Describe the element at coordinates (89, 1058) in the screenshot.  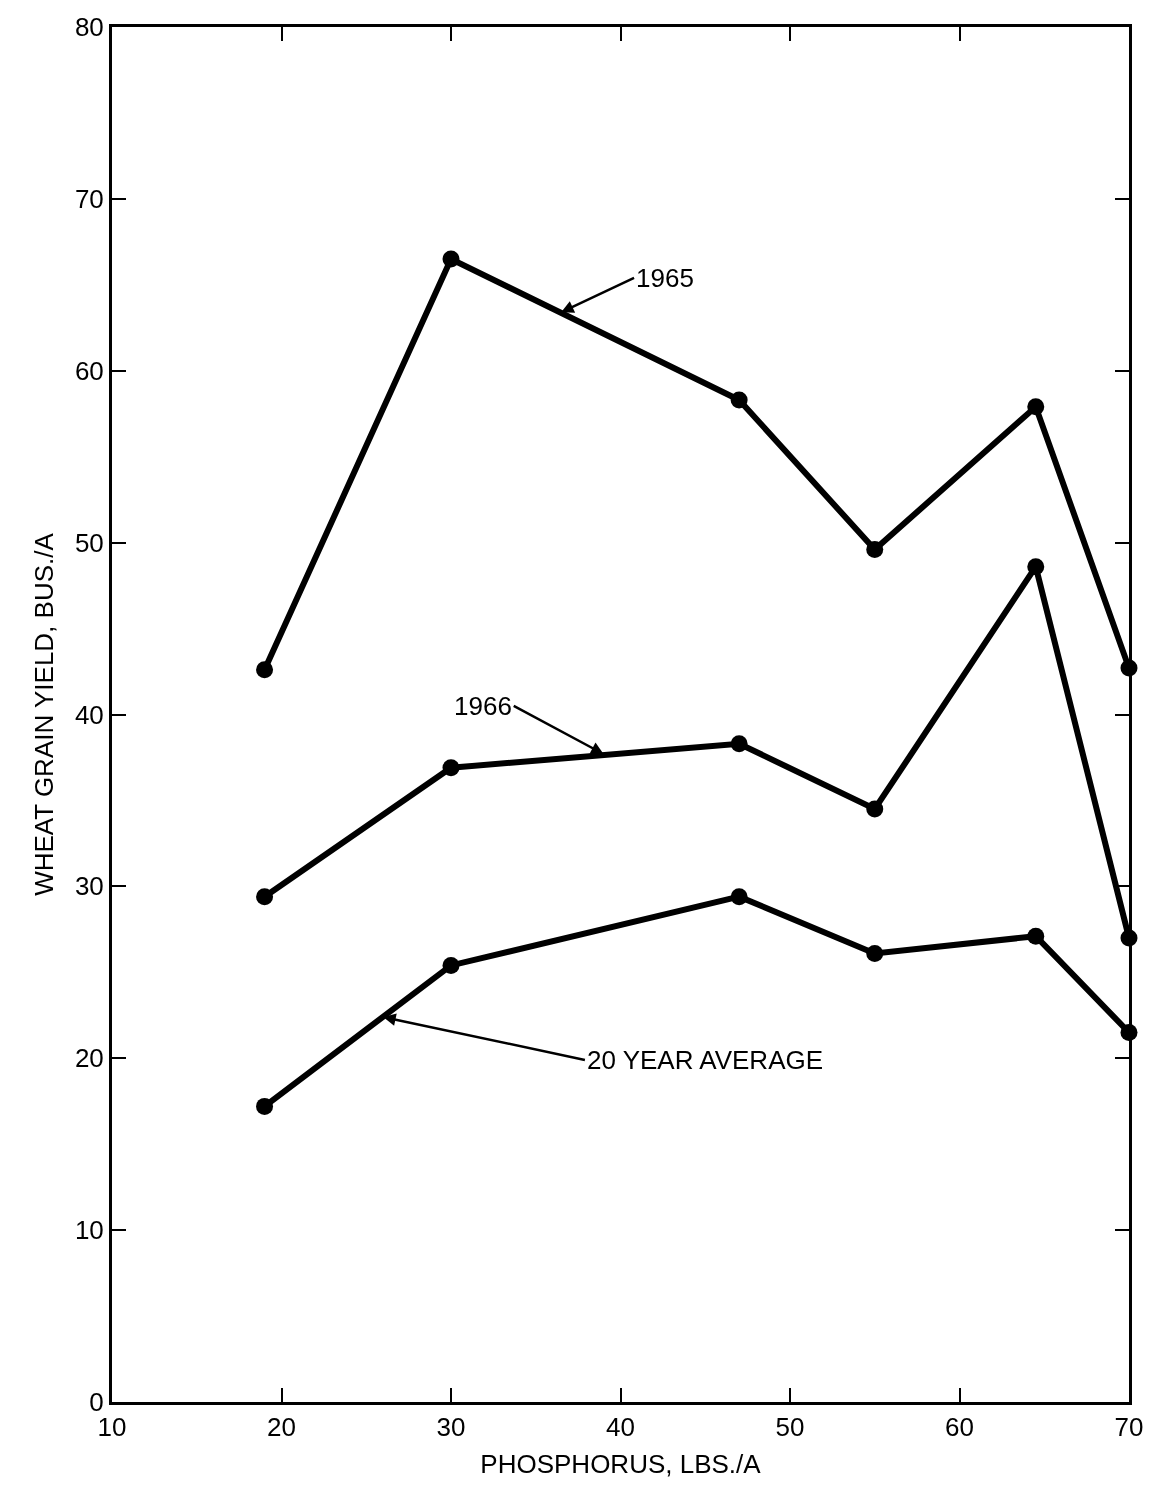
I see `y-tick-label: 20` at that location.